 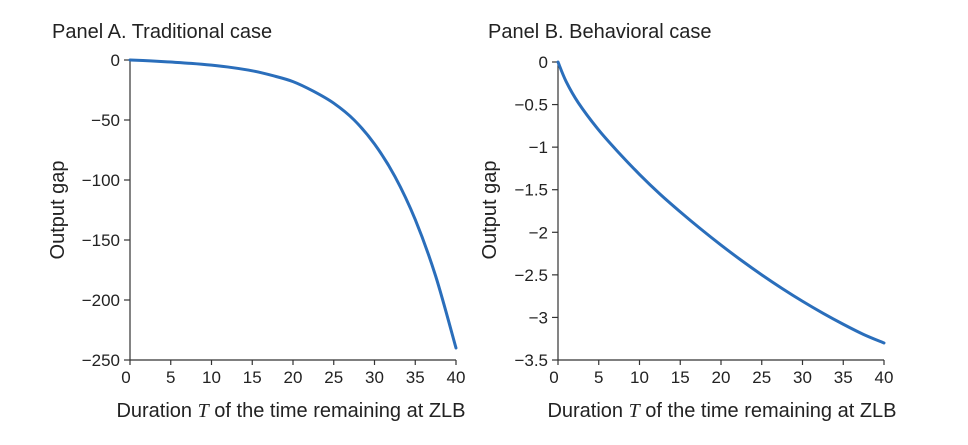 I want to click on panel-a-x-axis-label-post: of the time remaining at ZLB, so click(x=337, y=411).